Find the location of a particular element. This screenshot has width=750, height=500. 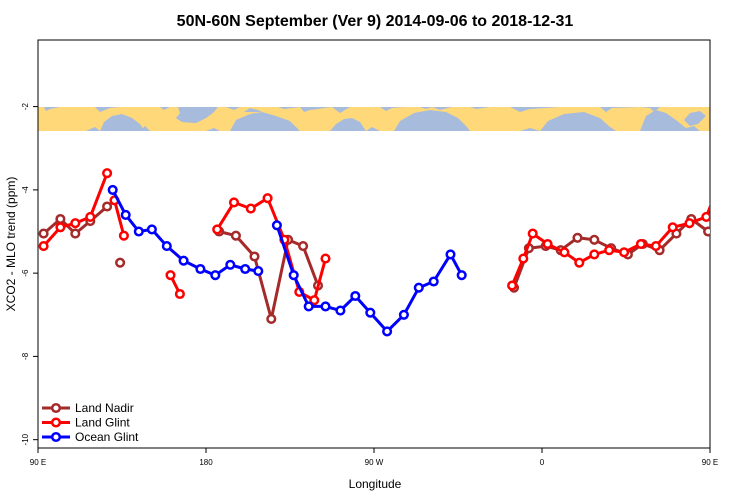

map-strip-blue-shapes is located at coordinates (403, 119).